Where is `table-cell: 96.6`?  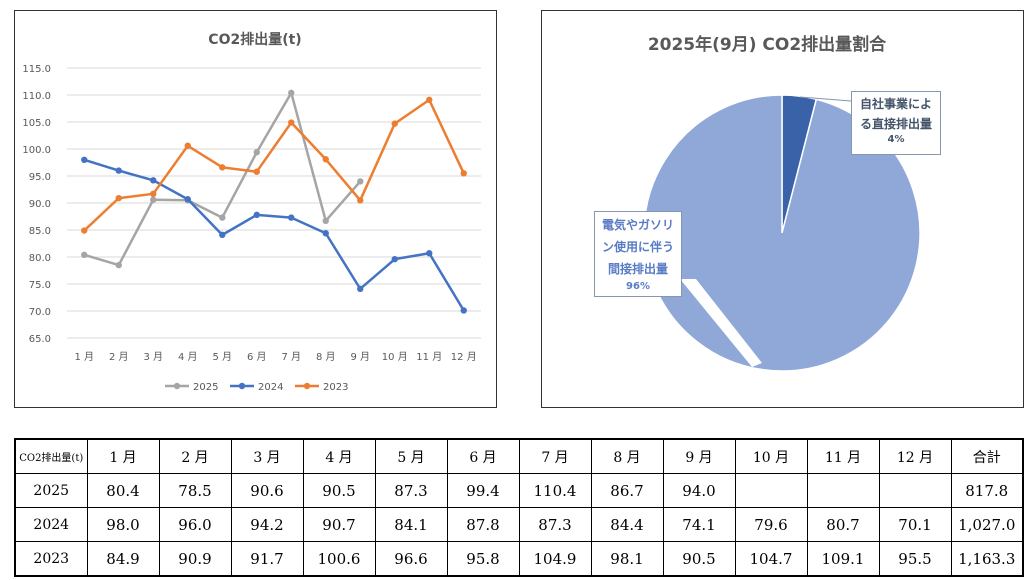 table-cell: 96.6 is located at coordinates (411, 559).